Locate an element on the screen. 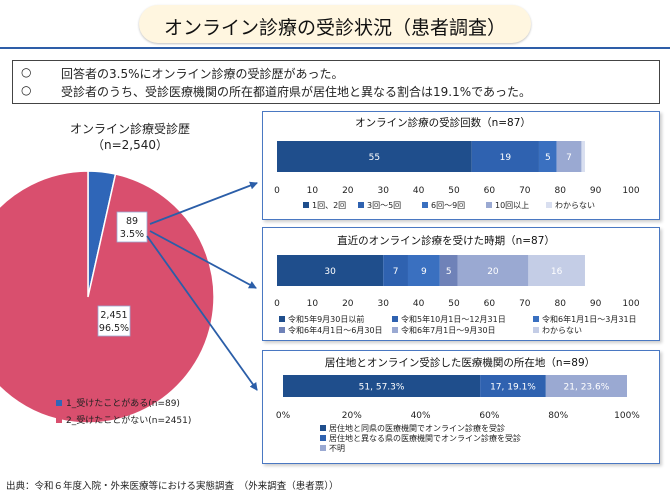  pie-label-box is located at coordinates (132, 227).